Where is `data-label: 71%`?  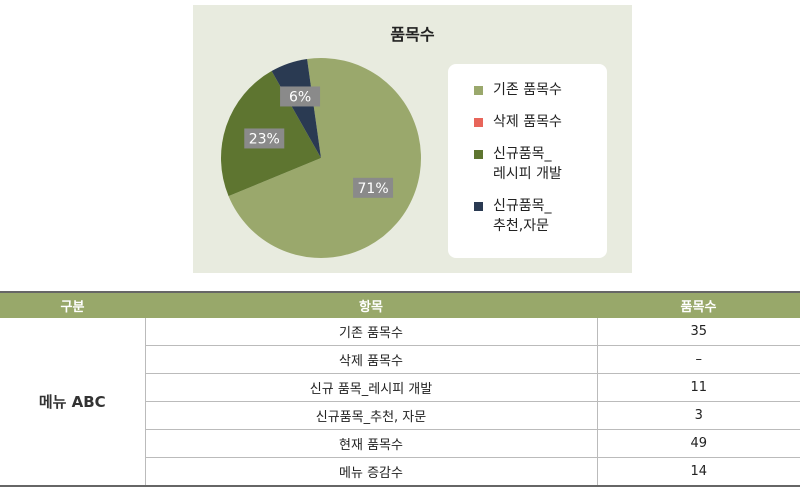 data-label: 71% is located at coordinates (373, 189).